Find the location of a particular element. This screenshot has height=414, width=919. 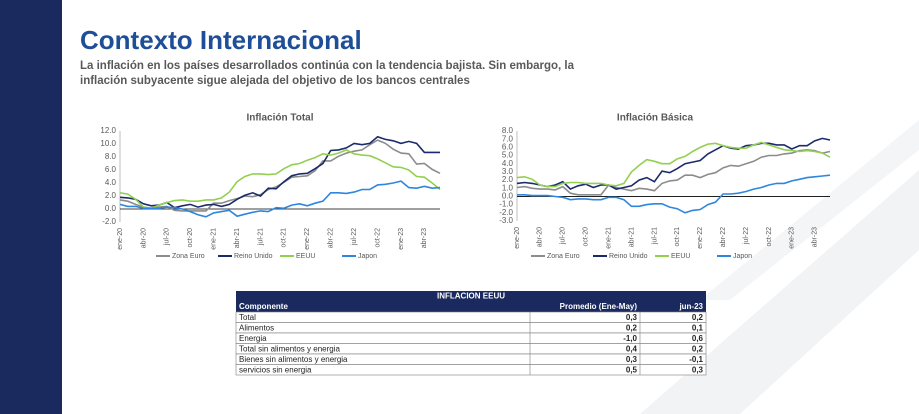

y-tick-label: -3.0 is located at coordinates (506, 220).